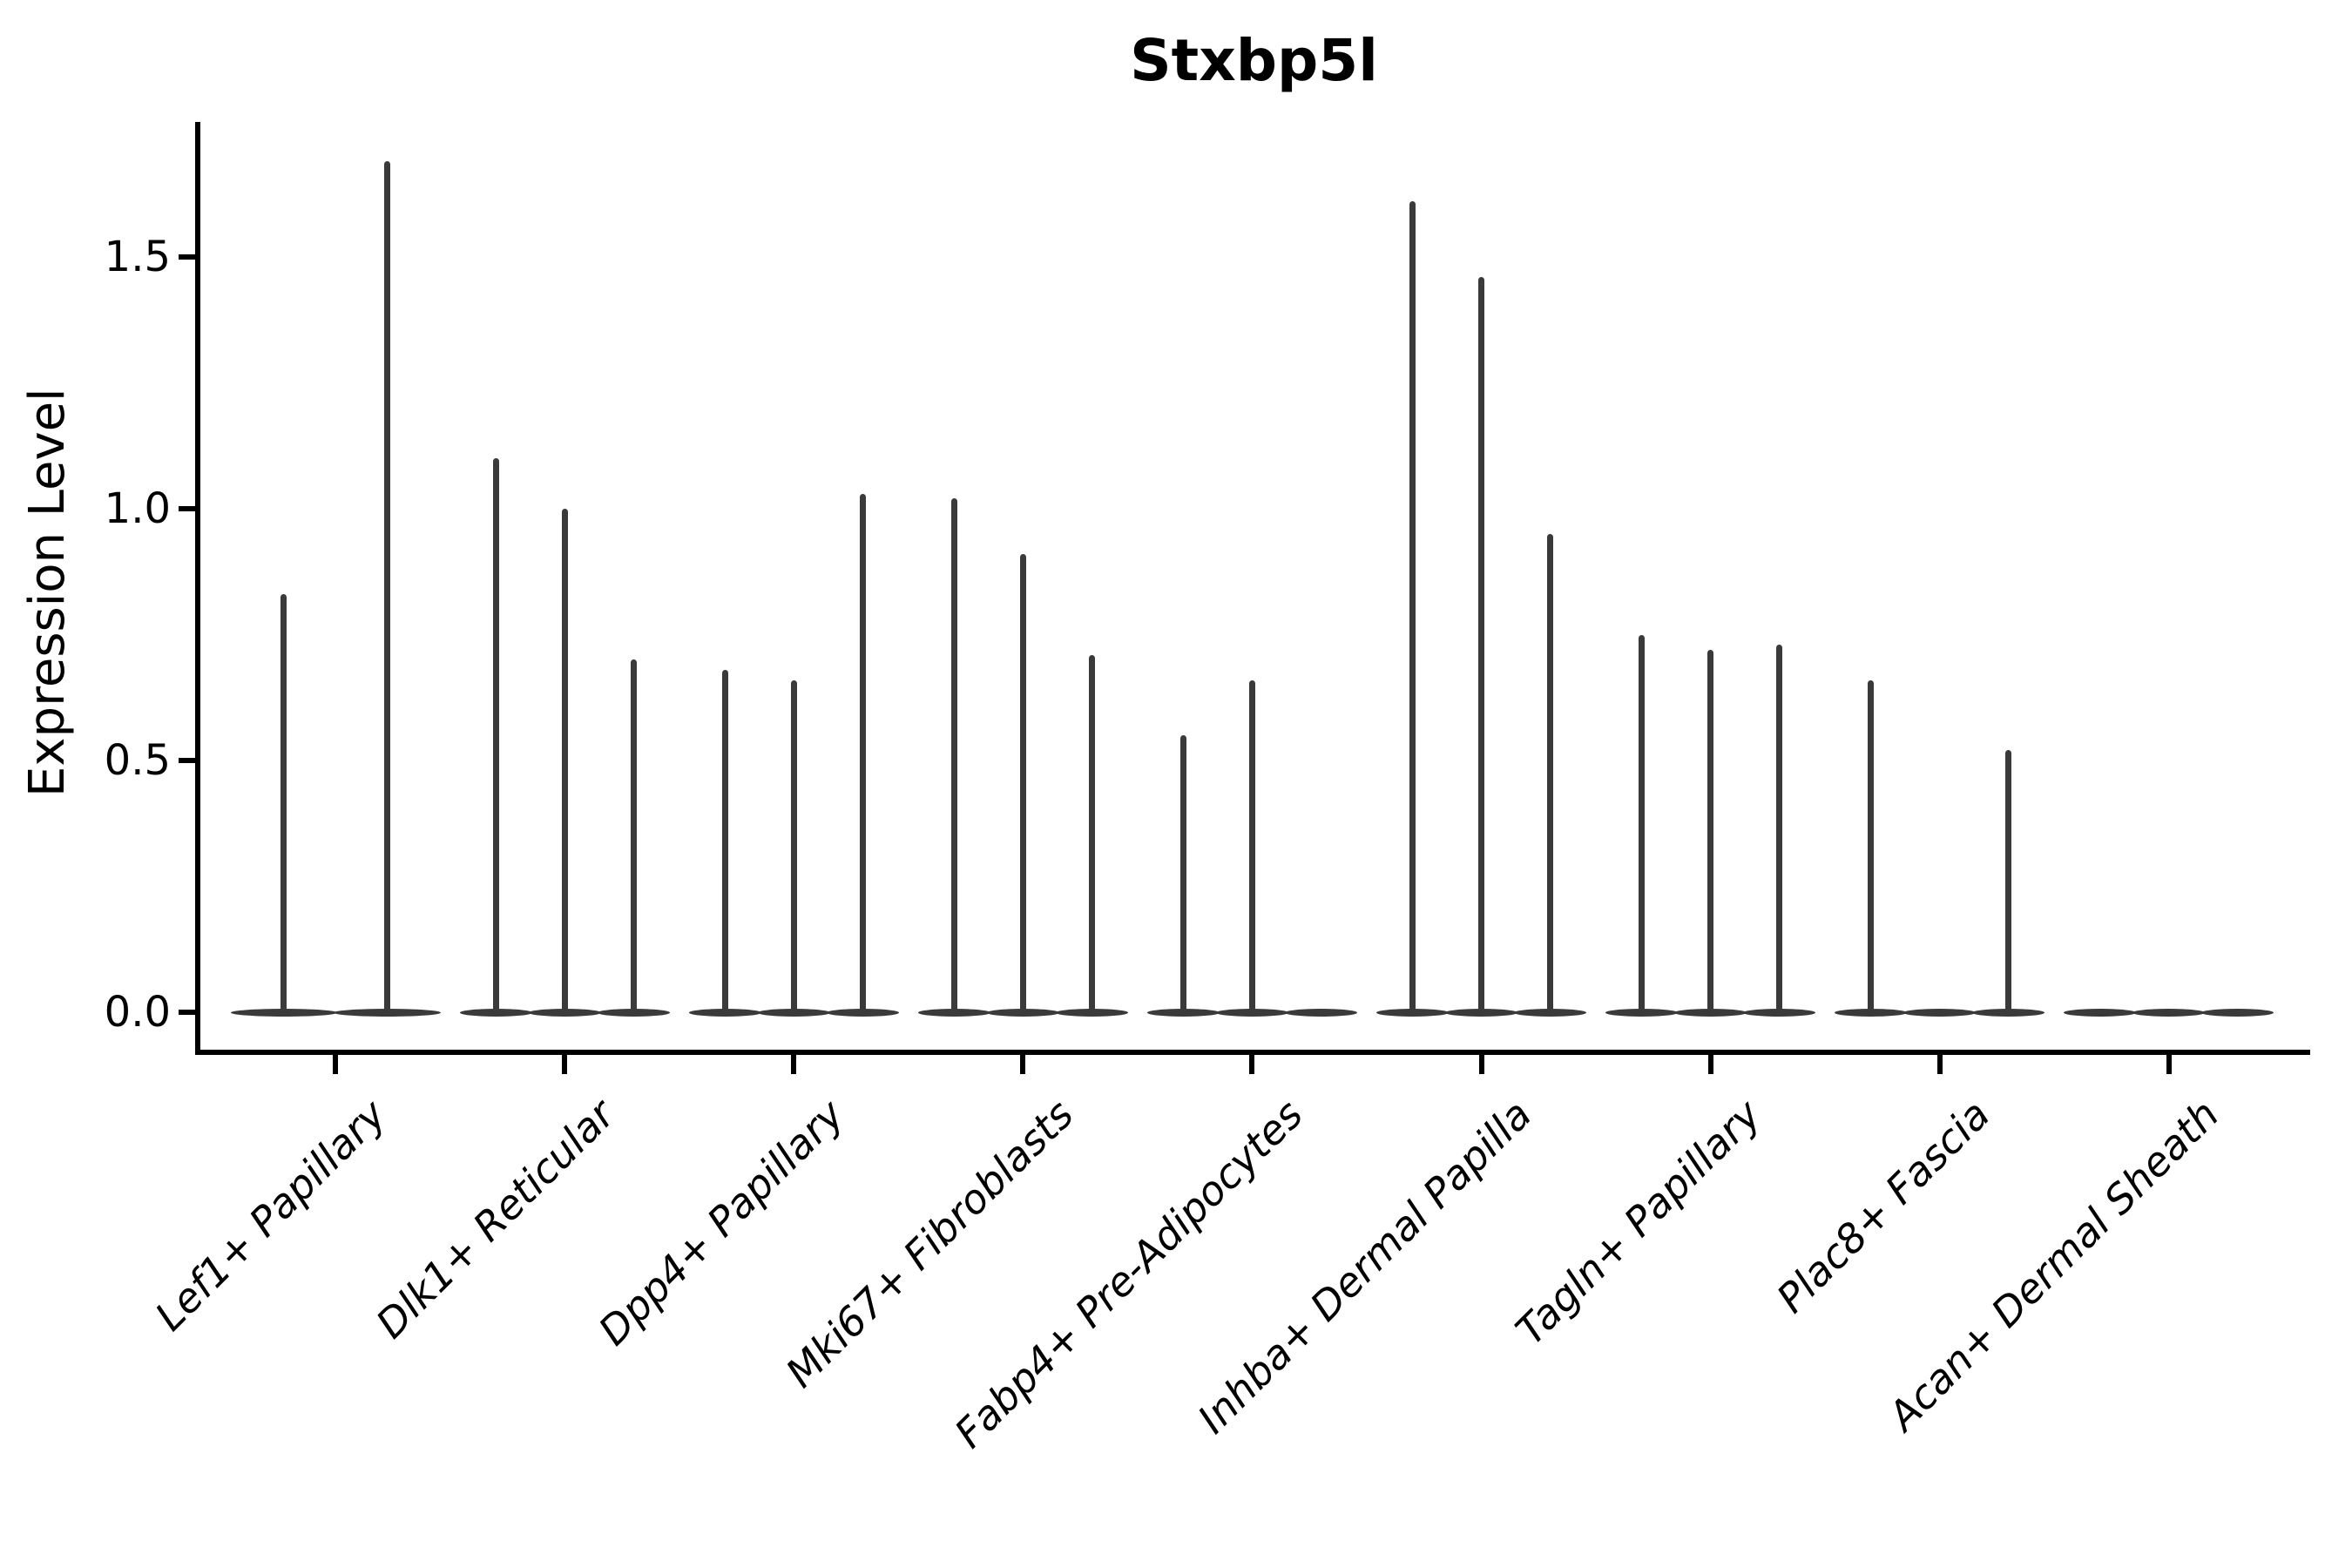  Describe the element at coordinates (137, 257) in the screenshot. I see `y-tick-label: 1.5` at that location.